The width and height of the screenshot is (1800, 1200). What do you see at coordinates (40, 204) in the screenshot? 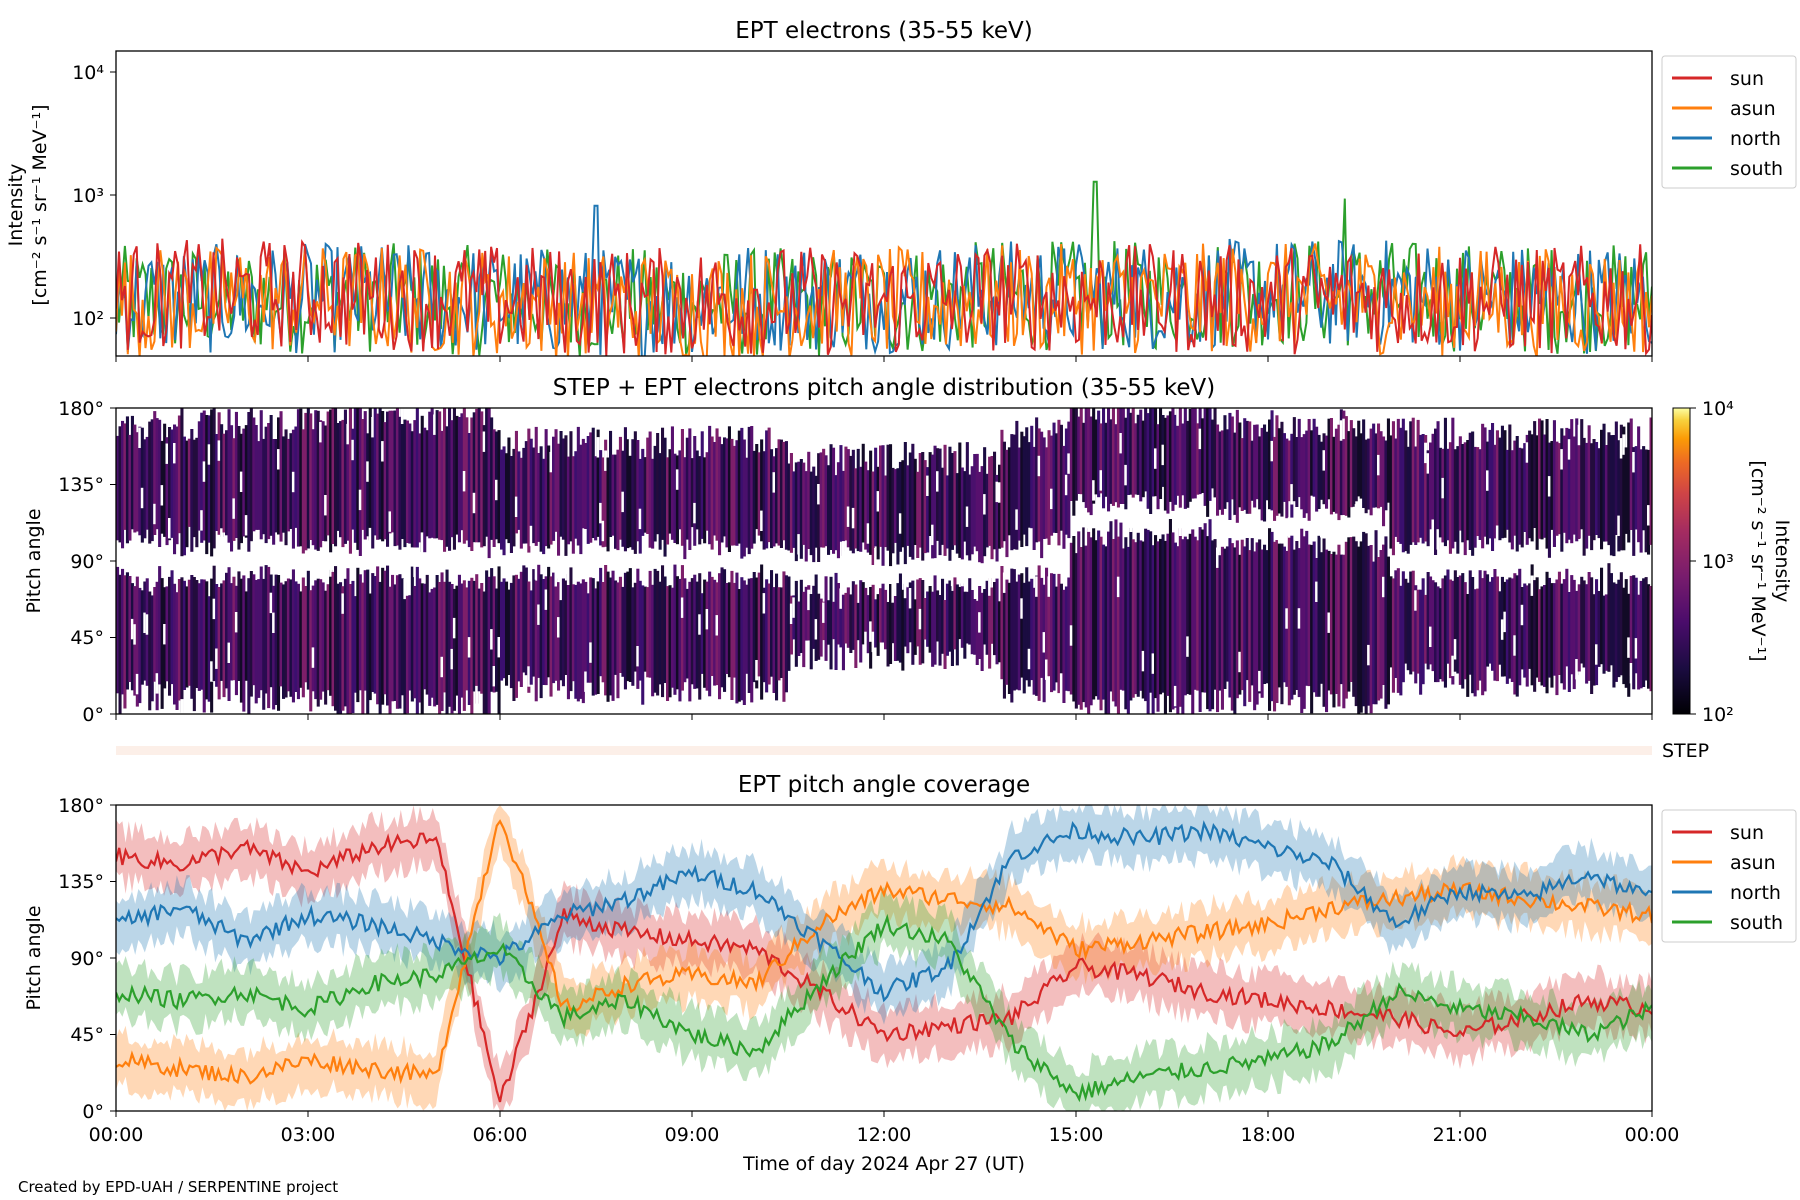
I see `intensity-ylabel-units: [cm⁻² s⁻¹ sr⁻¹ MeV⁻¹]` at bounding box center [40, 204].